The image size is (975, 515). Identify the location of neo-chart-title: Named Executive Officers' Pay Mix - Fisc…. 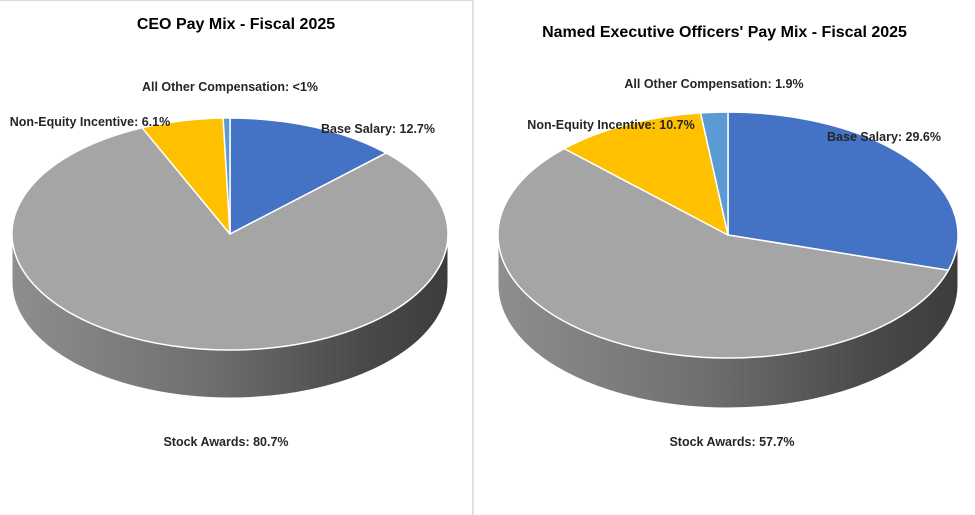
(724, 32).